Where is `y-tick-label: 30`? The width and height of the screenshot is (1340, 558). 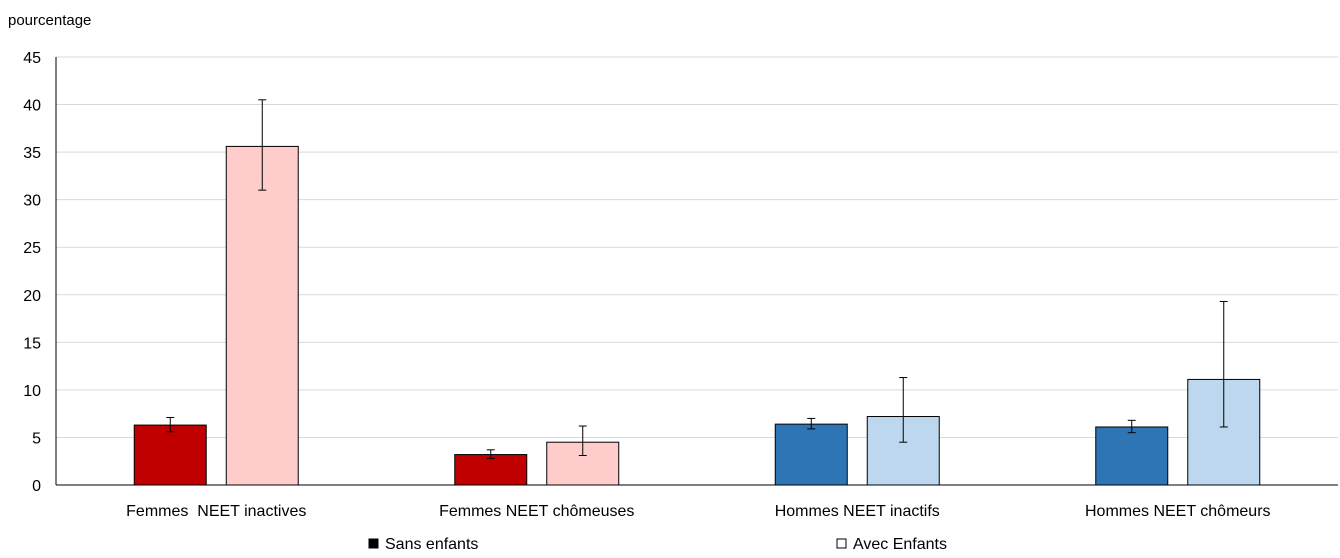 y-tick-label: 30 is located at coordinates (32, 201).